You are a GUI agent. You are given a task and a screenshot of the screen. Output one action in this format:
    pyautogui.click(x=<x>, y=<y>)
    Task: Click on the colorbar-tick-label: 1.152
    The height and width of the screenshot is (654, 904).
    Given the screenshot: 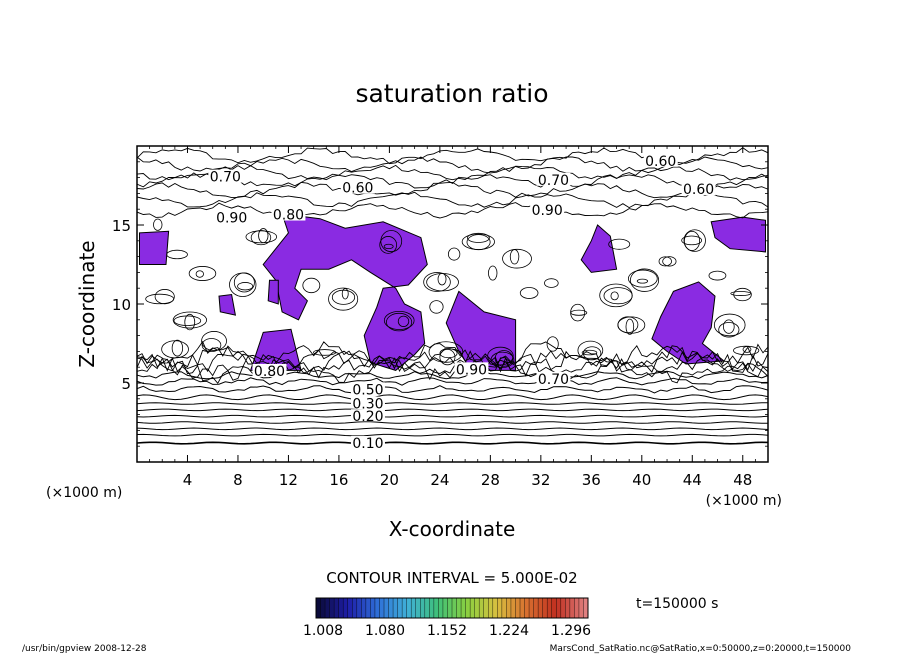 What is the action you would take?
    pyautogui.click(x=447, y=631)
    